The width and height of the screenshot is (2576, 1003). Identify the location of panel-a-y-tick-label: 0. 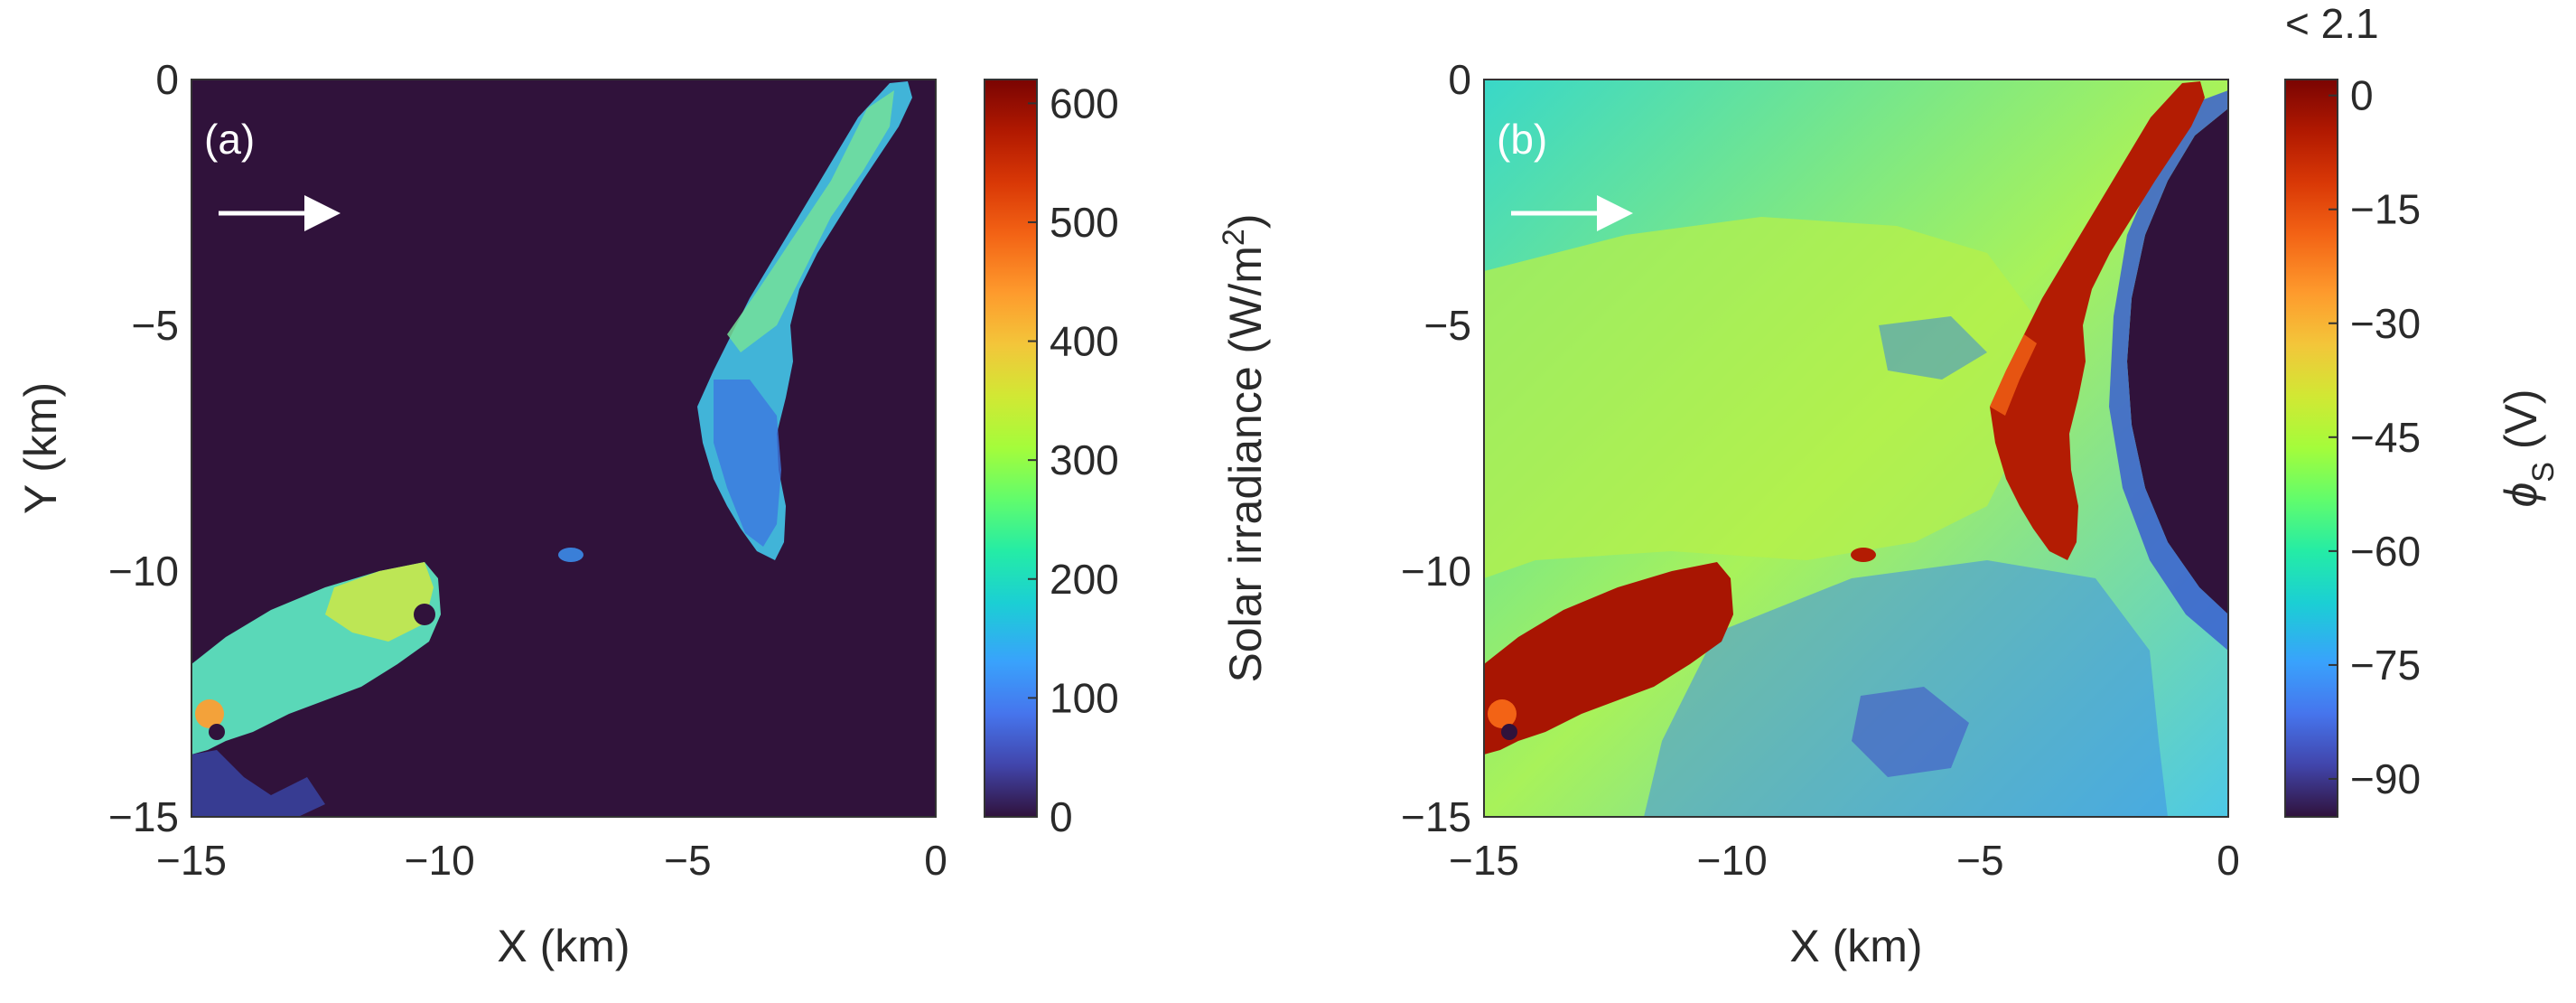
(167, 79).